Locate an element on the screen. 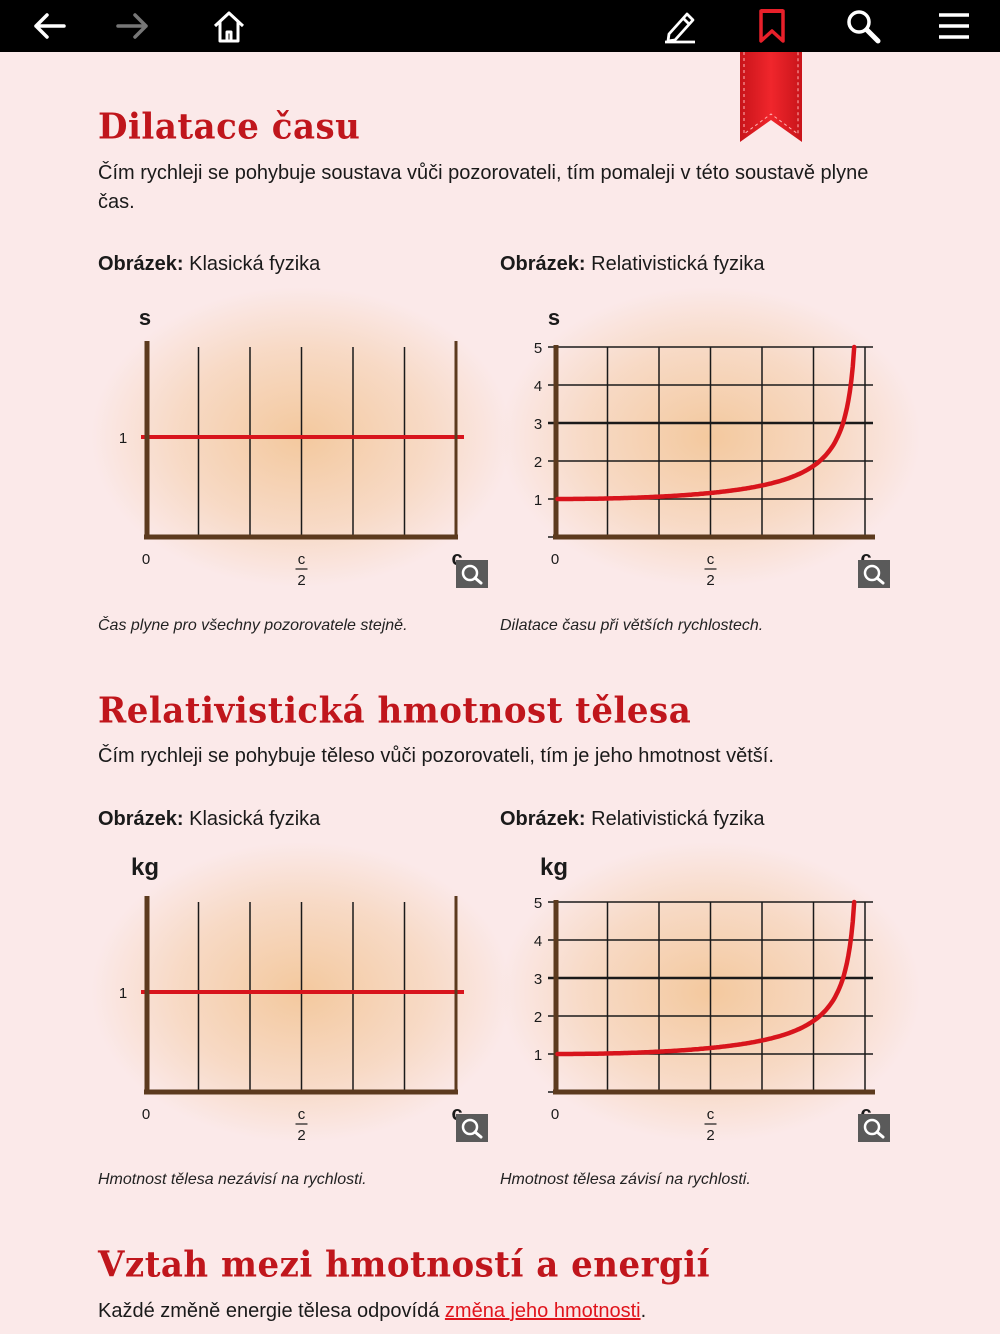 This screenshot has height=1334, width=1000. search-icon is located at coordinates (863, 26).